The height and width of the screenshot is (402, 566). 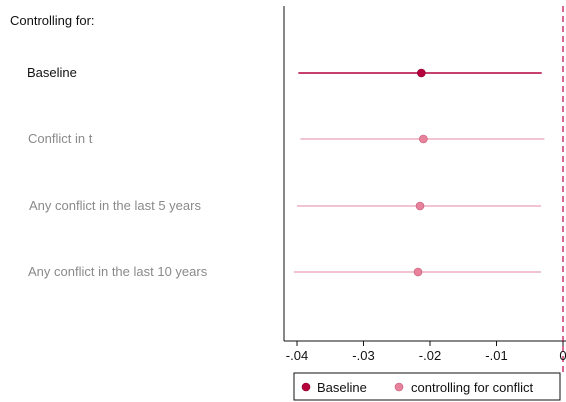 I want to click on x-axis-ticks: -.04 -.03 -.02 -.01 0, so click(x=426, y=352).